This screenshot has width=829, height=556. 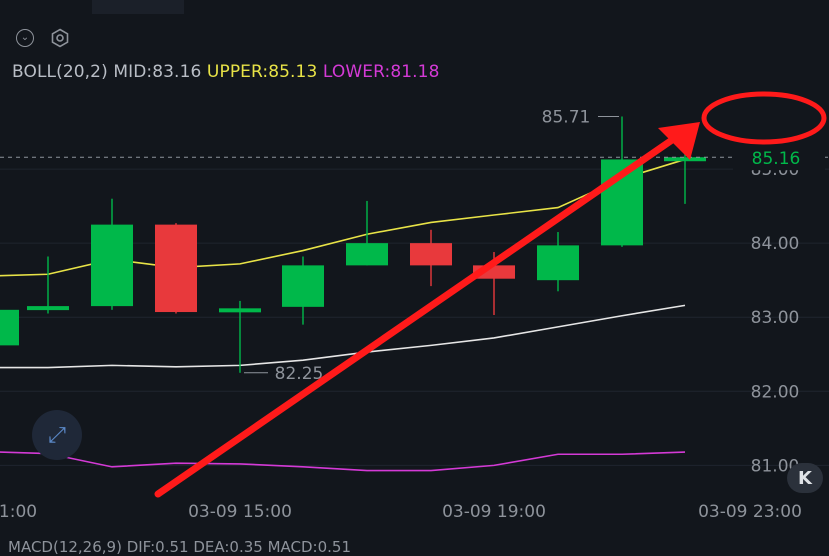 I want to click on top-tab-strip, so click(x=138, y=7).